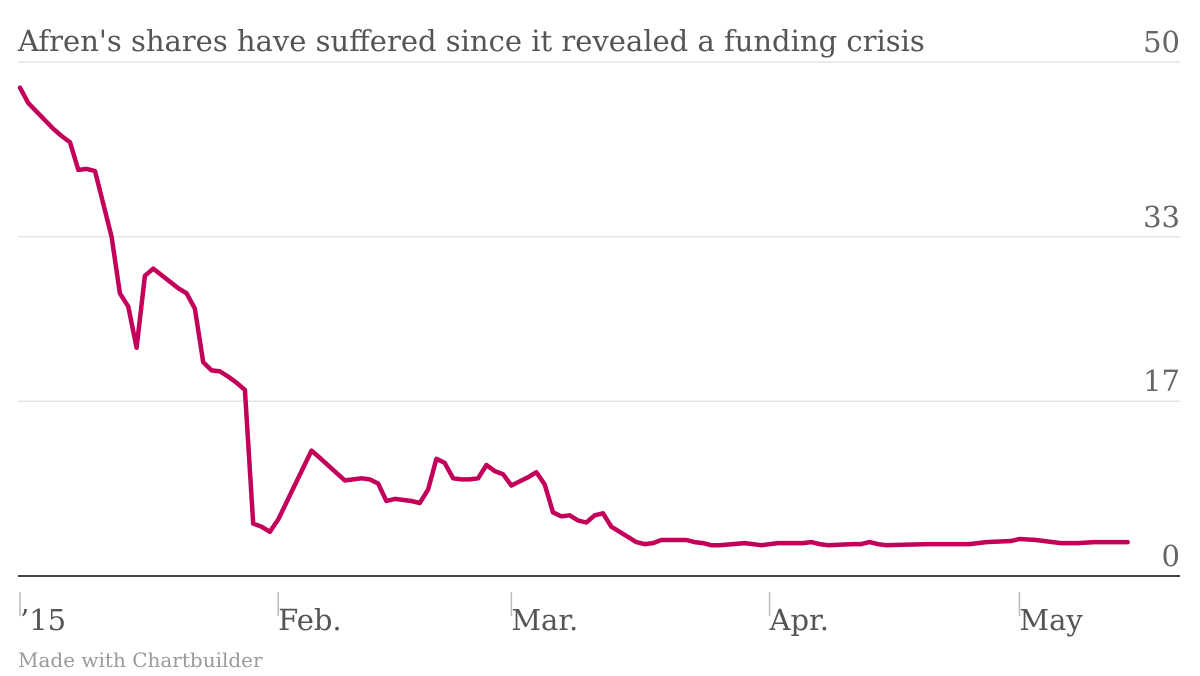 This screenshot has width=1200, height=676. I want to click on x-tick-label: Feb., so click(309, 620).